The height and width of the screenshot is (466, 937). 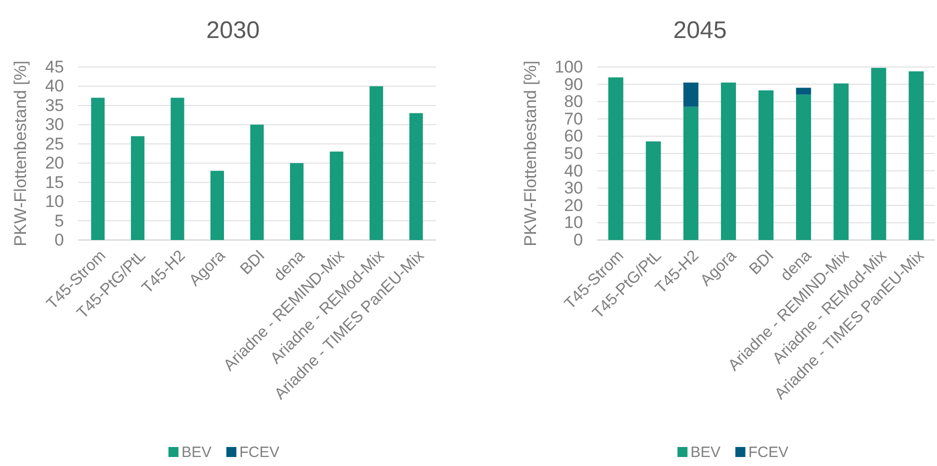 What do you see at coordinates (54, 67) in the screenshot?
I see `y-tick-label: 45` at bounding box center [54, 67].